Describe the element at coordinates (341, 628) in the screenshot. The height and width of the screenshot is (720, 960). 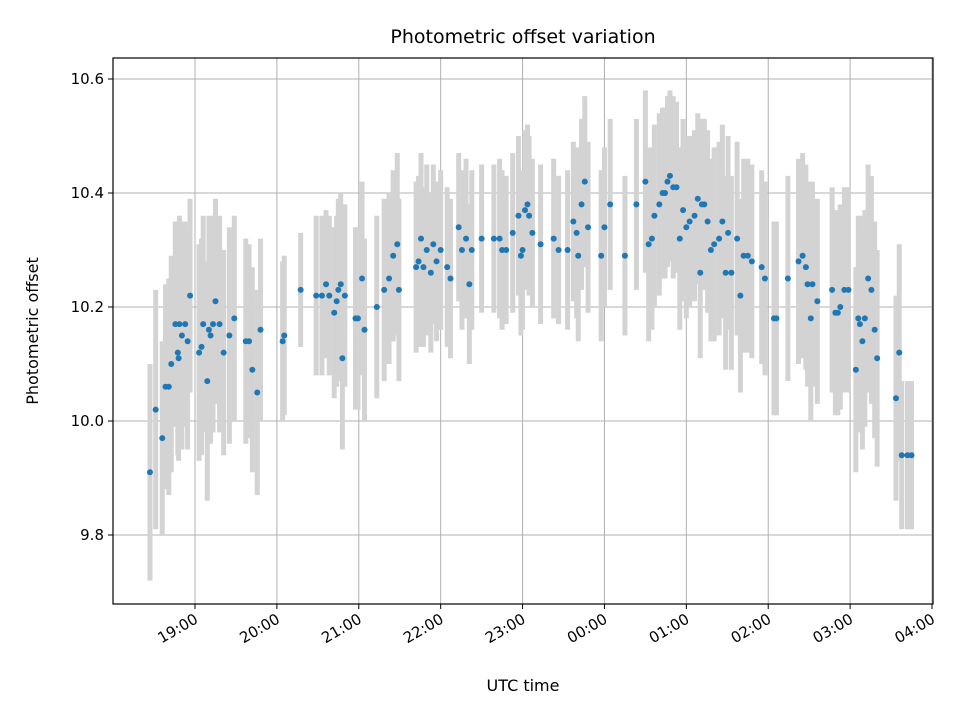
I see `x-tick-label: 21:00` at that location.